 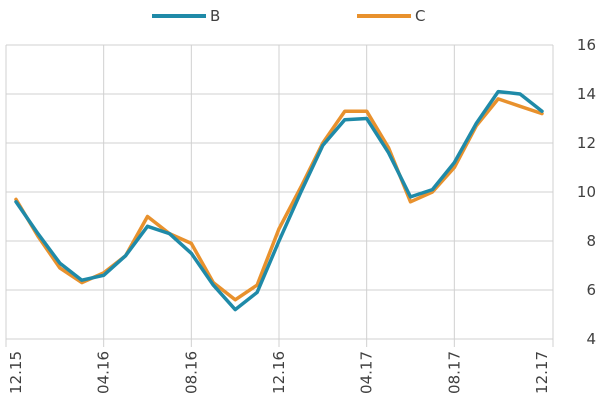 I want to click on x-tick-label: 04.16, so click(x=104, y=372).